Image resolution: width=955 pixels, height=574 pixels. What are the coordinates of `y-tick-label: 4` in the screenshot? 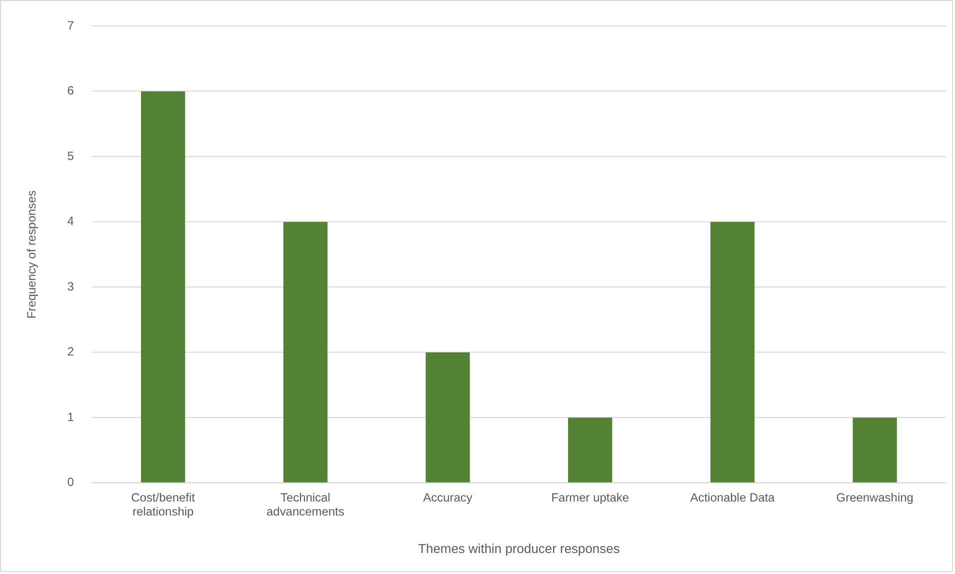 It's located at (70, 221).